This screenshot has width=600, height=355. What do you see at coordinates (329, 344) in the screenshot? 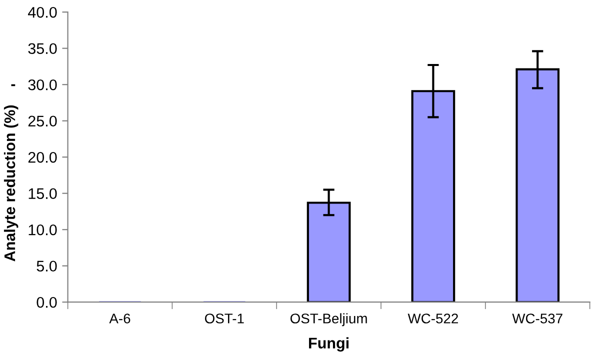
I see `x-axis-title: Fungi` at bounding box center [329, 344].